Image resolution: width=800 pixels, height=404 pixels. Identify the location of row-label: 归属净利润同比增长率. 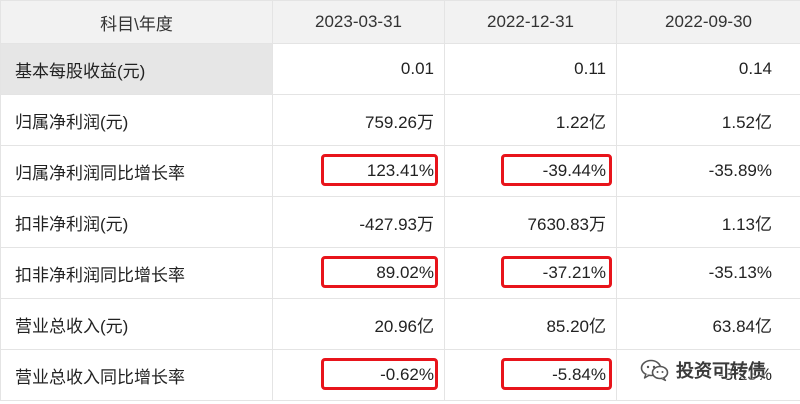
(136, 171).